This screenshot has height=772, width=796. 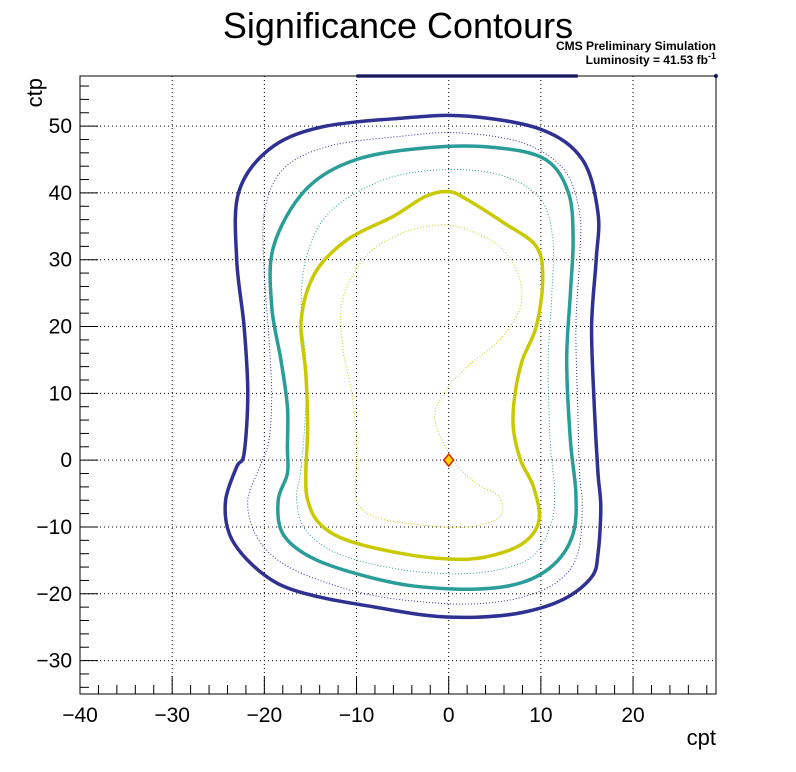 What do you see at coordinates (60, 126) in the screenshot?
I see `y-tick-label: 50` at bounding box center [60, 126].